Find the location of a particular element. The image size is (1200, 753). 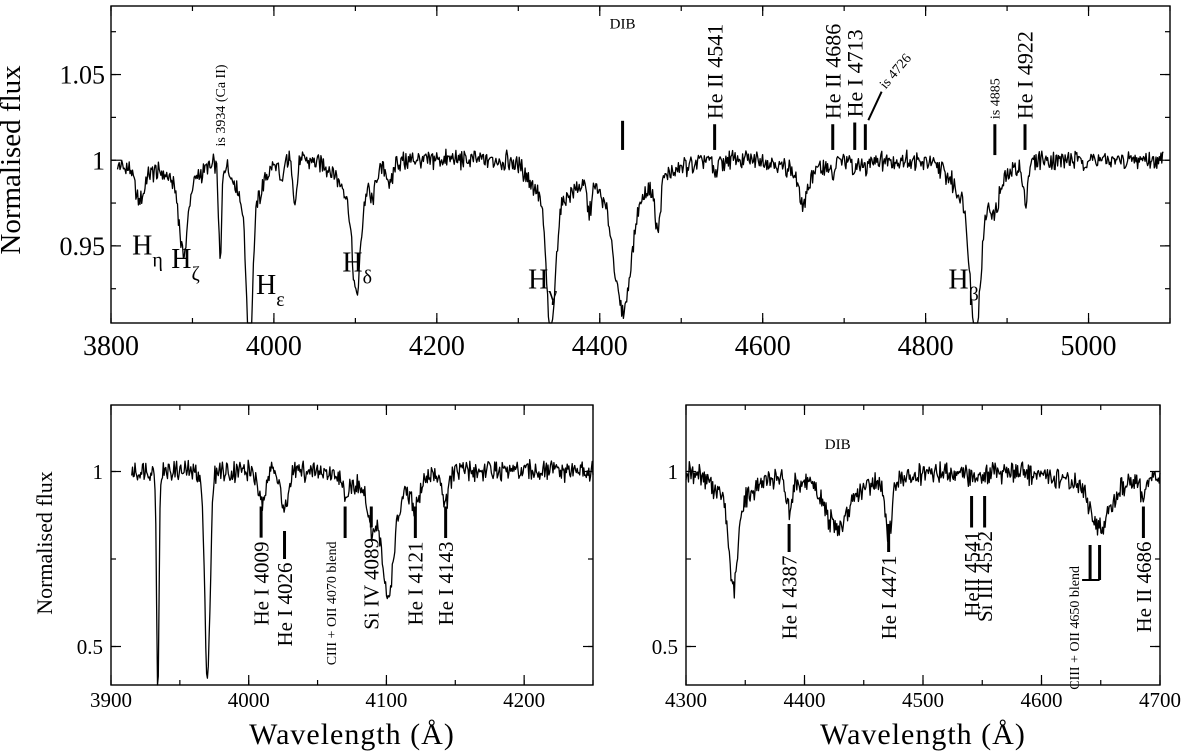

balmer-line-label: Hε is located at coordinates (270, 290).